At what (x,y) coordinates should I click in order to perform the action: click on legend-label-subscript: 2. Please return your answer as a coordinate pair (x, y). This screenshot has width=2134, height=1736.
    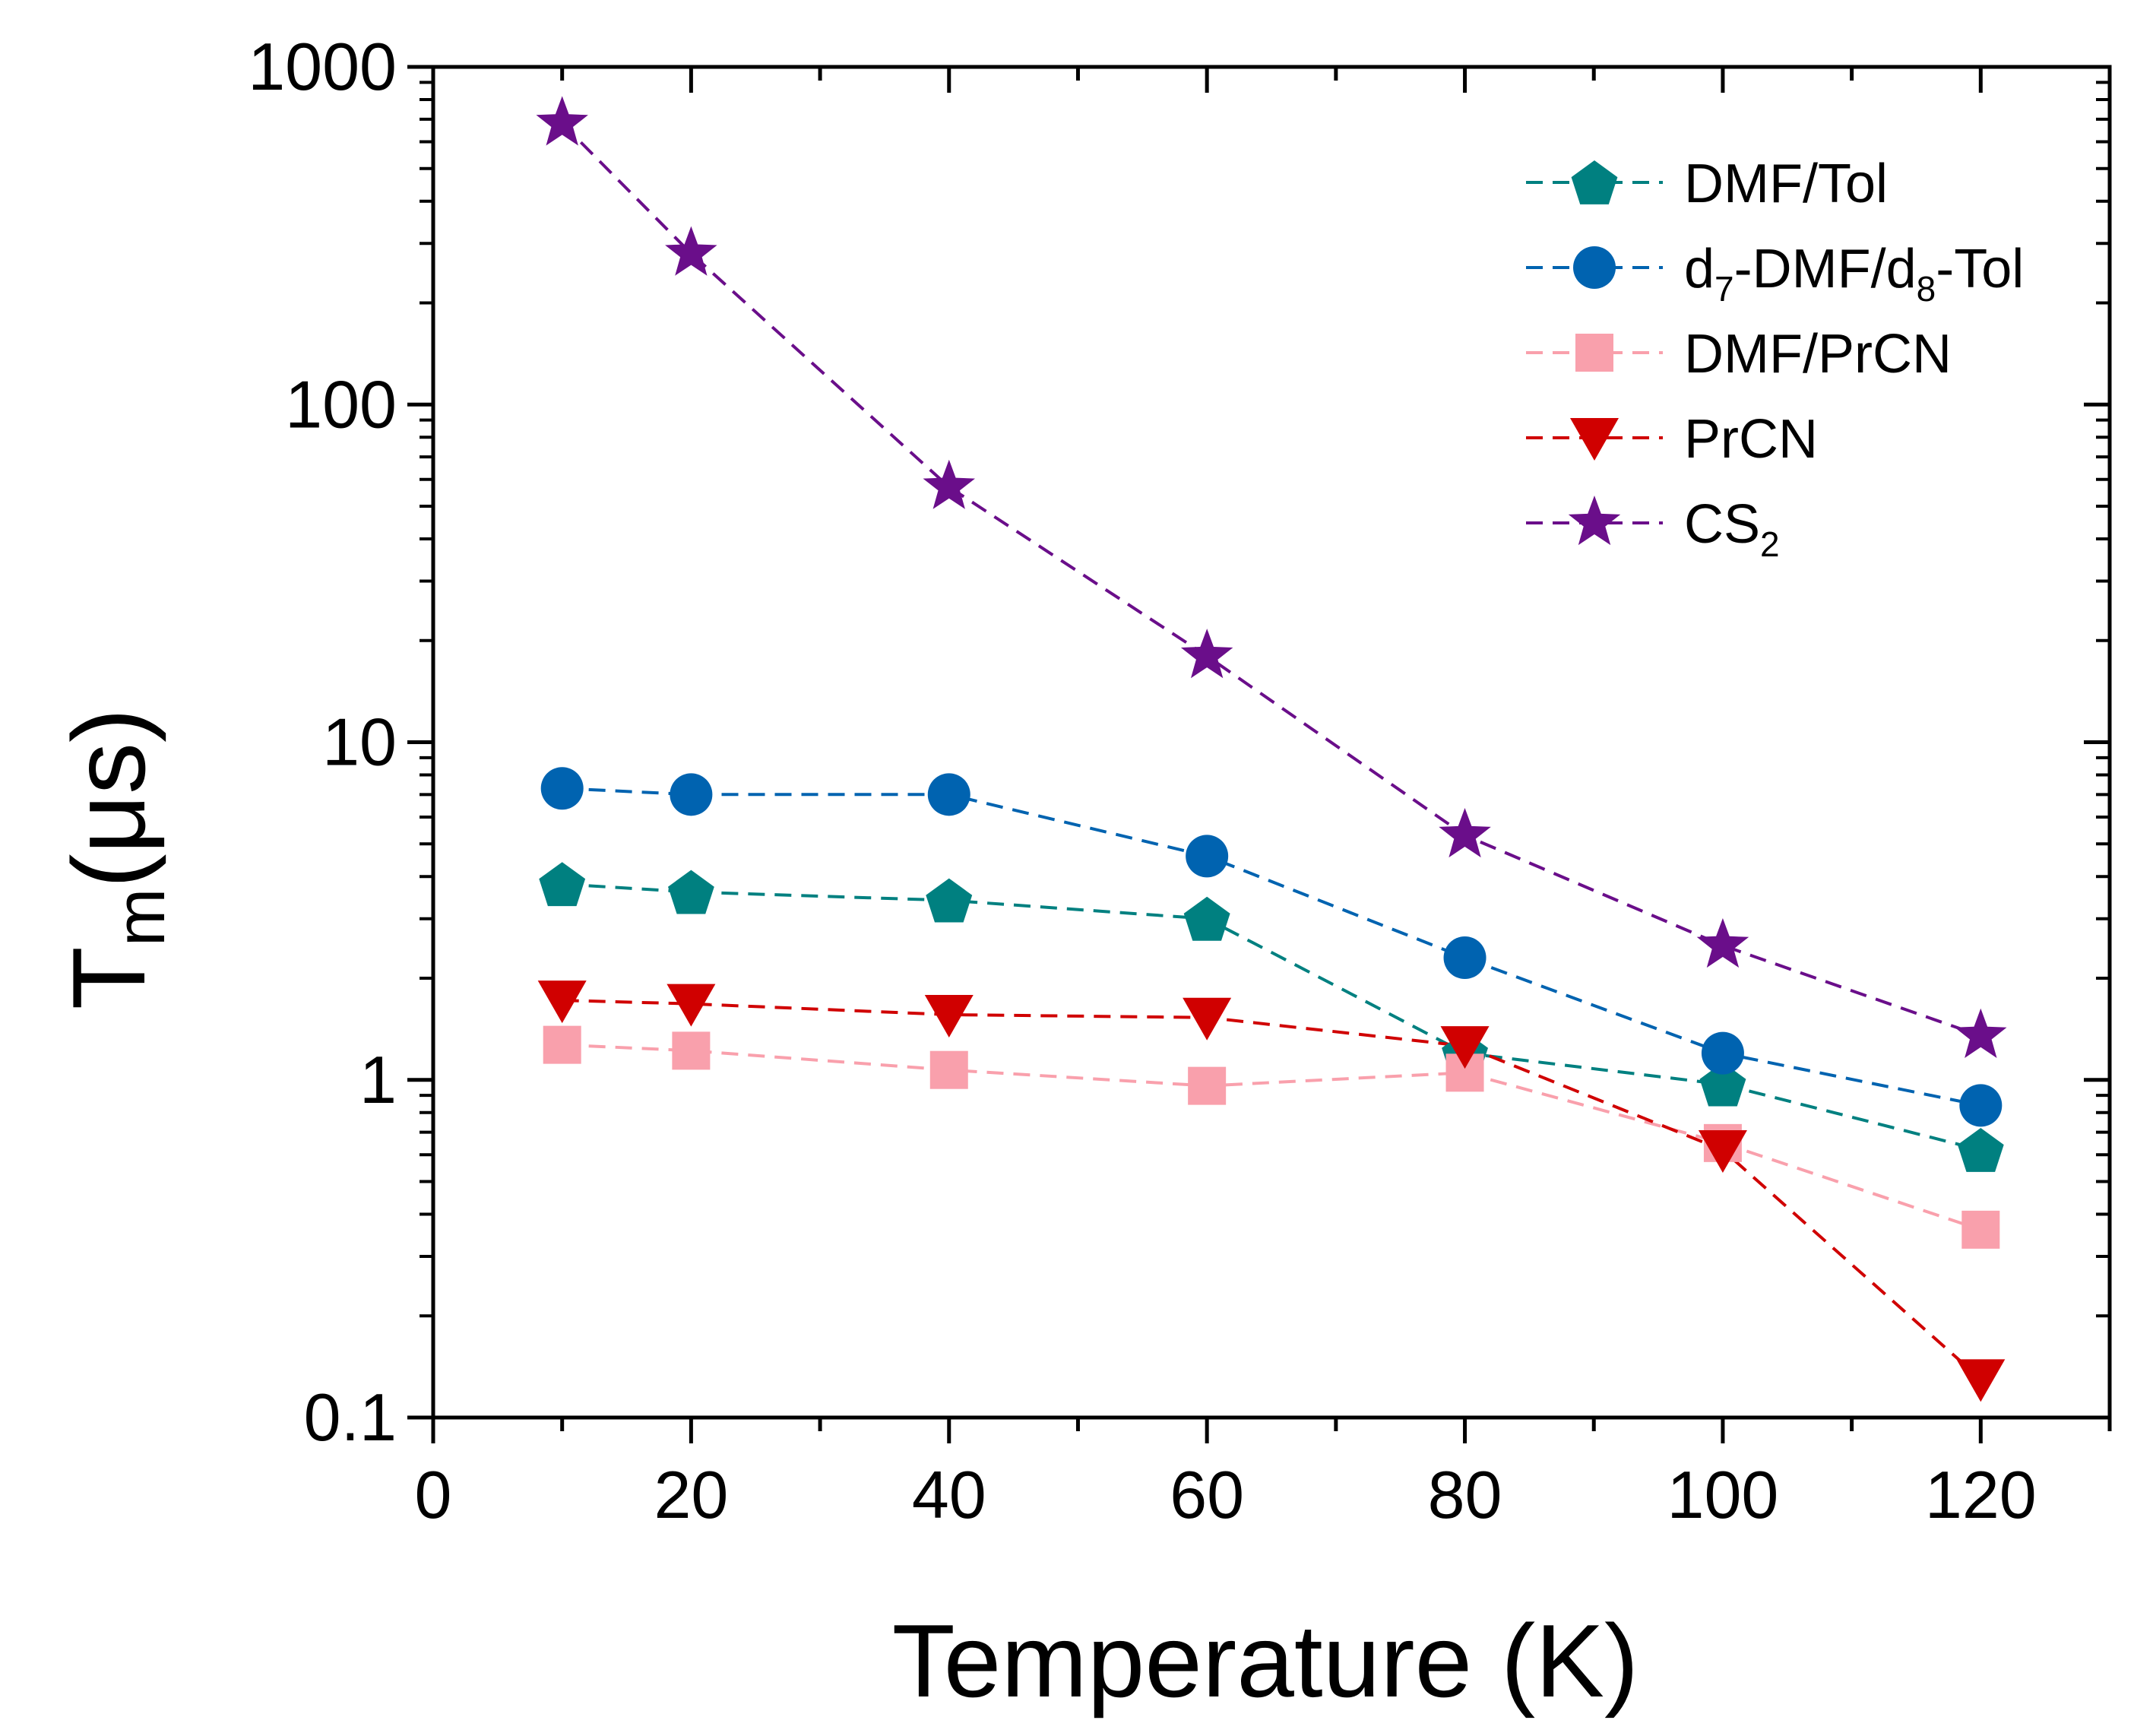
    Looking at the image, I should click on (1770, 544).